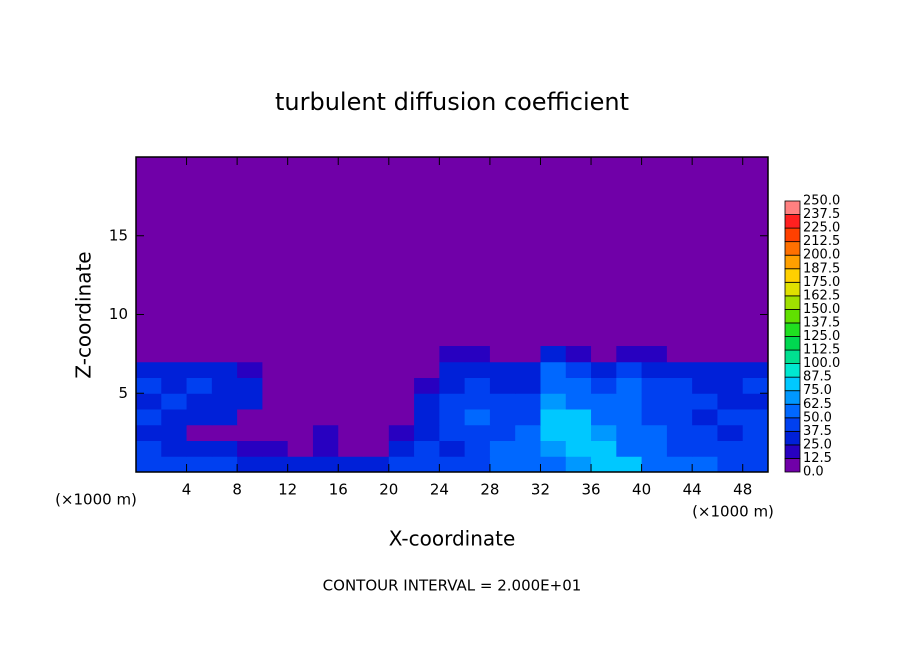 The height and width of the screenshot is (658, 904). What do you see at coordinates (118, 235) in the screenshot?
I see `y-tick-label: 15` at bounding box center [118, 235].